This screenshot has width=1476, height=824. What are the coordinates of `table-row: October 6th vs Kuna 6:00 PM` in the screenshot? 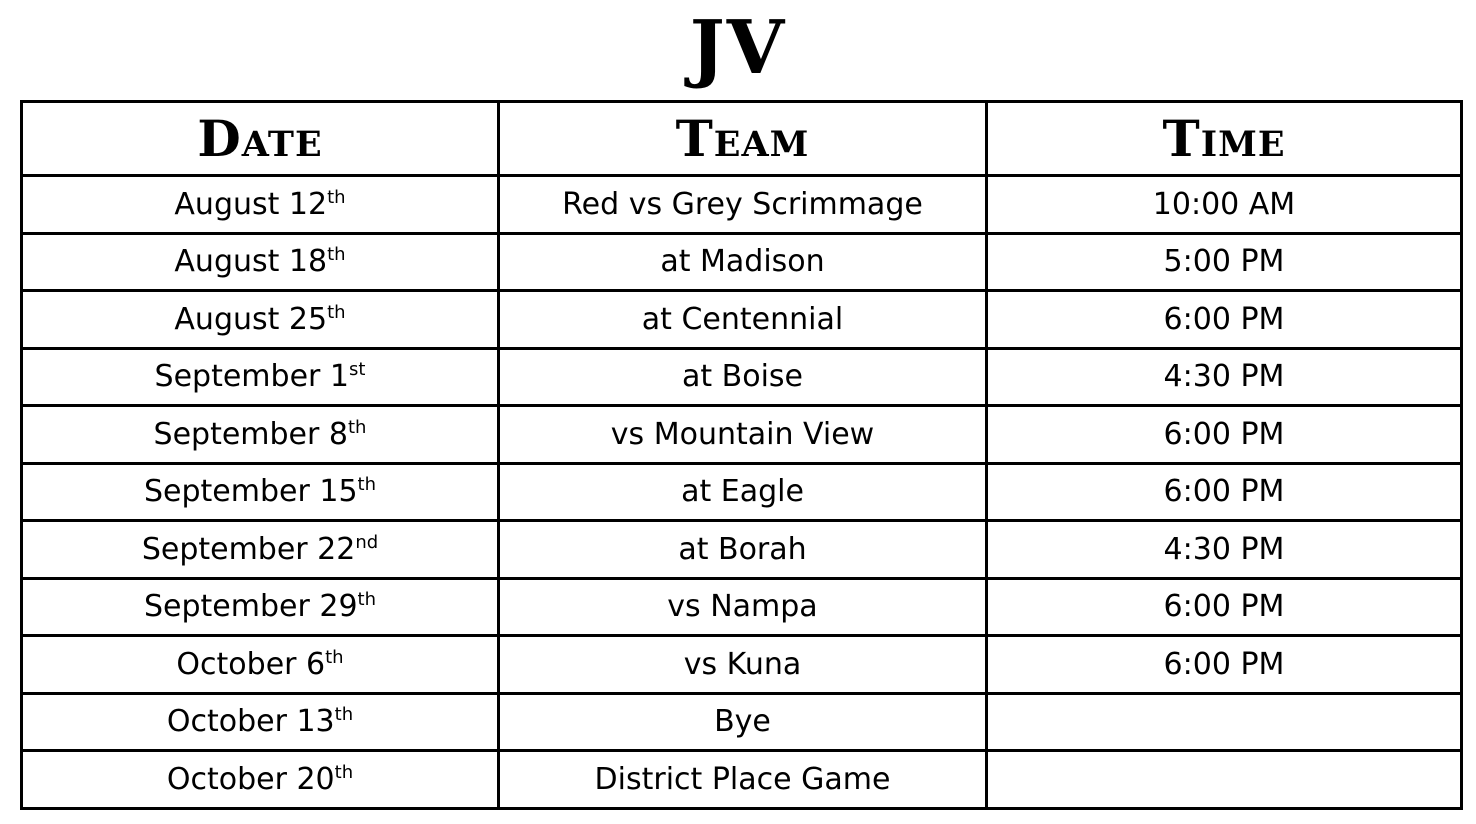 It's located at (741, 664).